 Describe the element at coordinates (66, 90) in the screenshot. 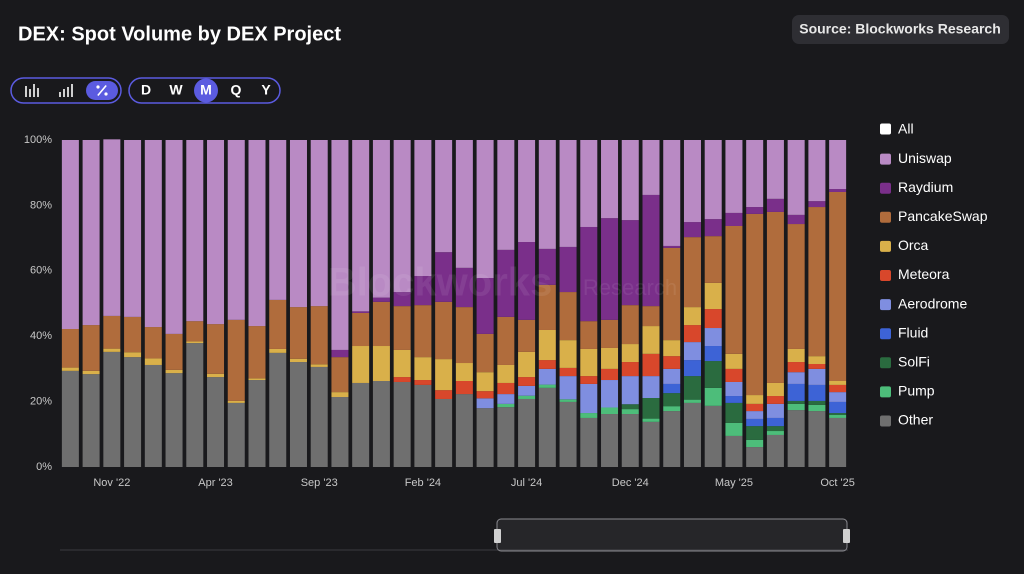

I see `stacked-icon` at that location.